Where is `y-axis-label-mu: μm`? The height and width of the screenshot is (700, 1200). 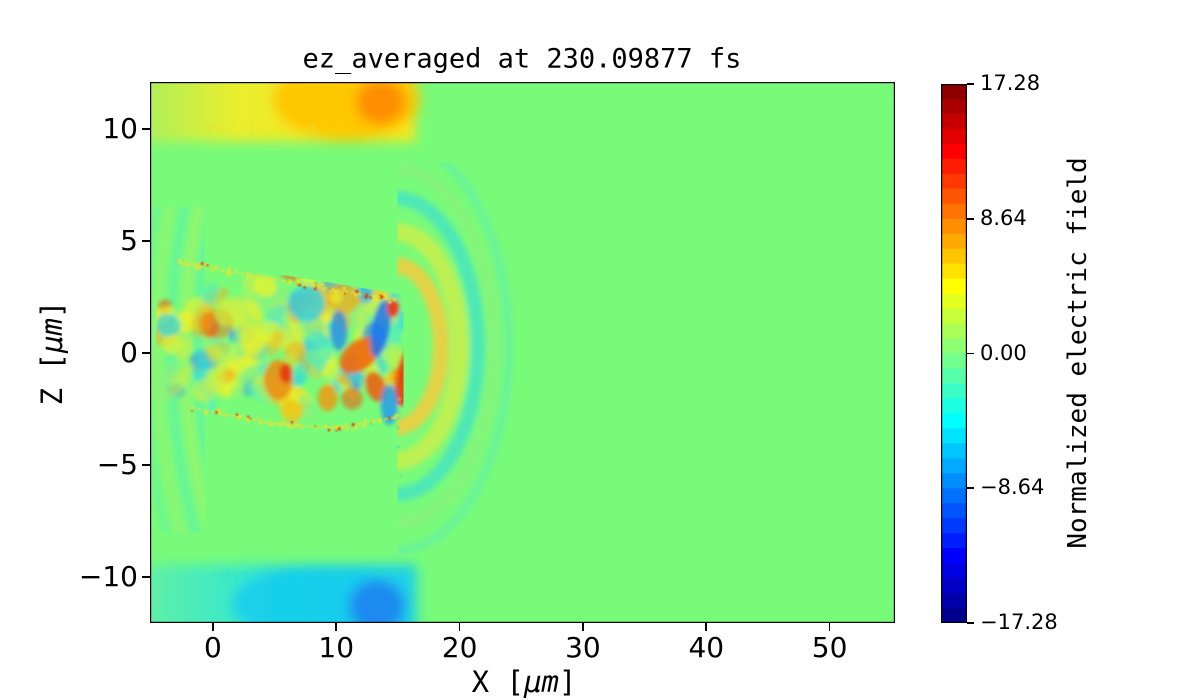
y-axis-label-mu: μm is located at coordinates (52, 335).